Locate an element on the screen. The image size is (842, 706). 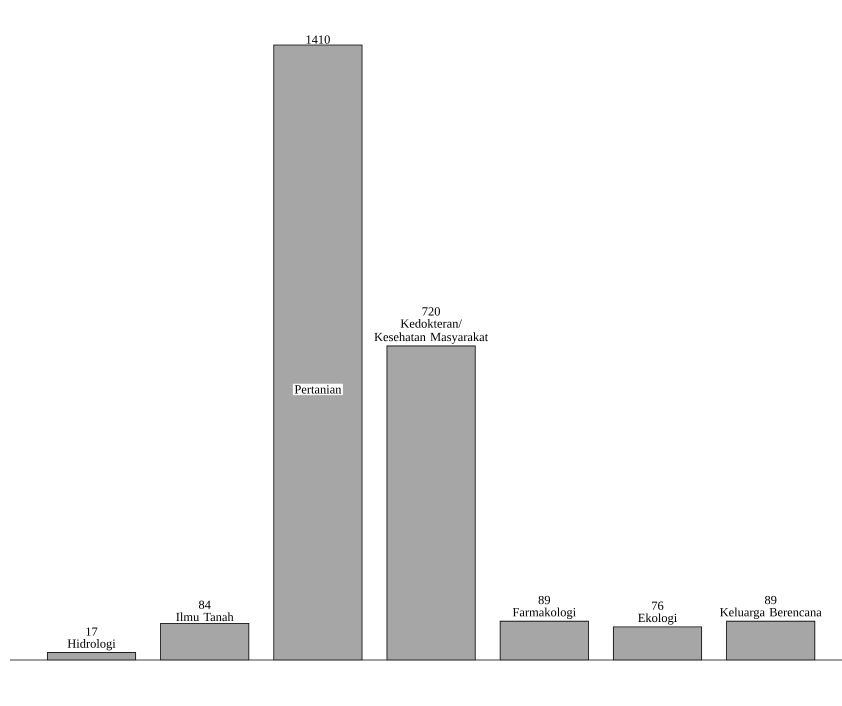
x-tick-label: Farmakologi is located at coordinates (544, 613).